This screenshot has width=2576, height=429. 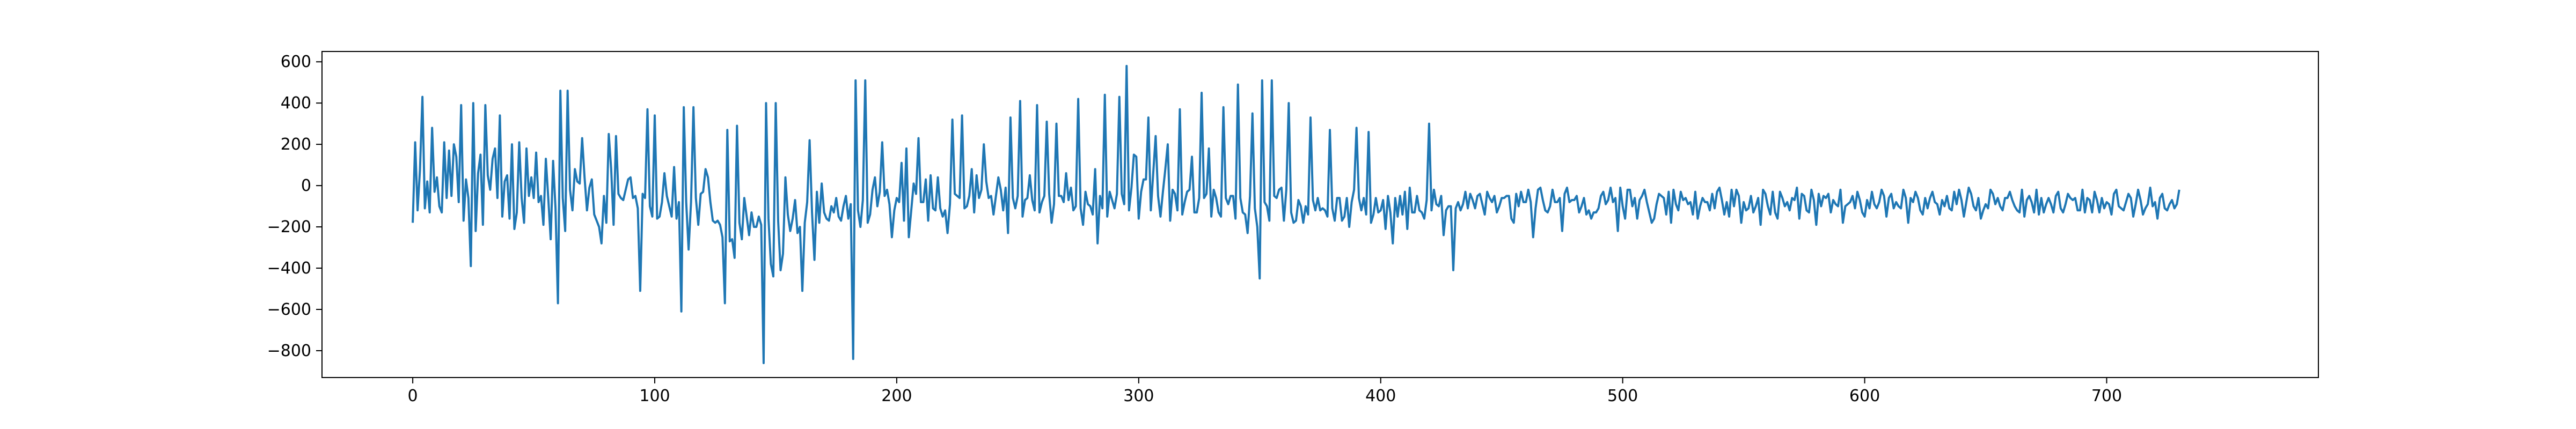 What do you see at coordinates (289, 309) in the screenshot?
I see `y-tick-label: −600` at bounding box center [289, 309].